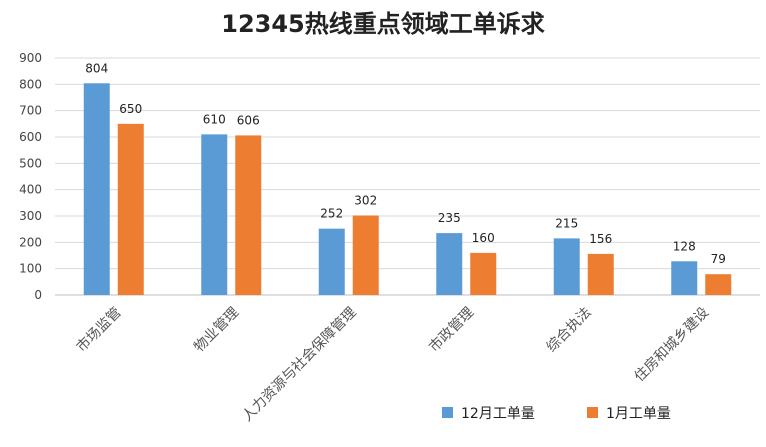 This screenshot has height=447, width=766. What do you see at coordinates (30, 176) in the screenshot?
I see `y-axis-ticks: 0 100 200 300 400 500 600 700 800 900` at bounding box center [30, 176].